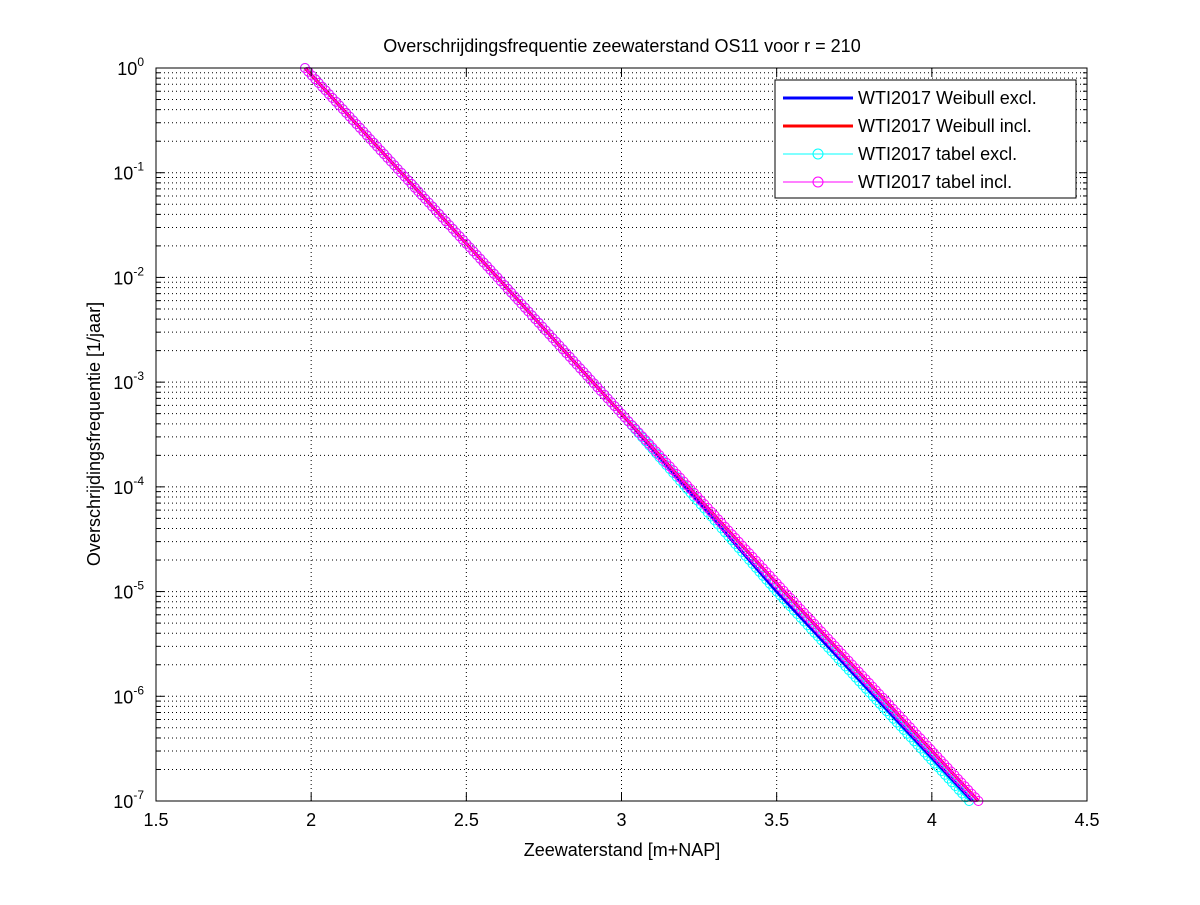 This screenshot has width=1200, height=905. What do you see at coordinates (155, 820) in the screenshot?
I see `x-tick-label: 1.5` at bounding box center [155, 820].